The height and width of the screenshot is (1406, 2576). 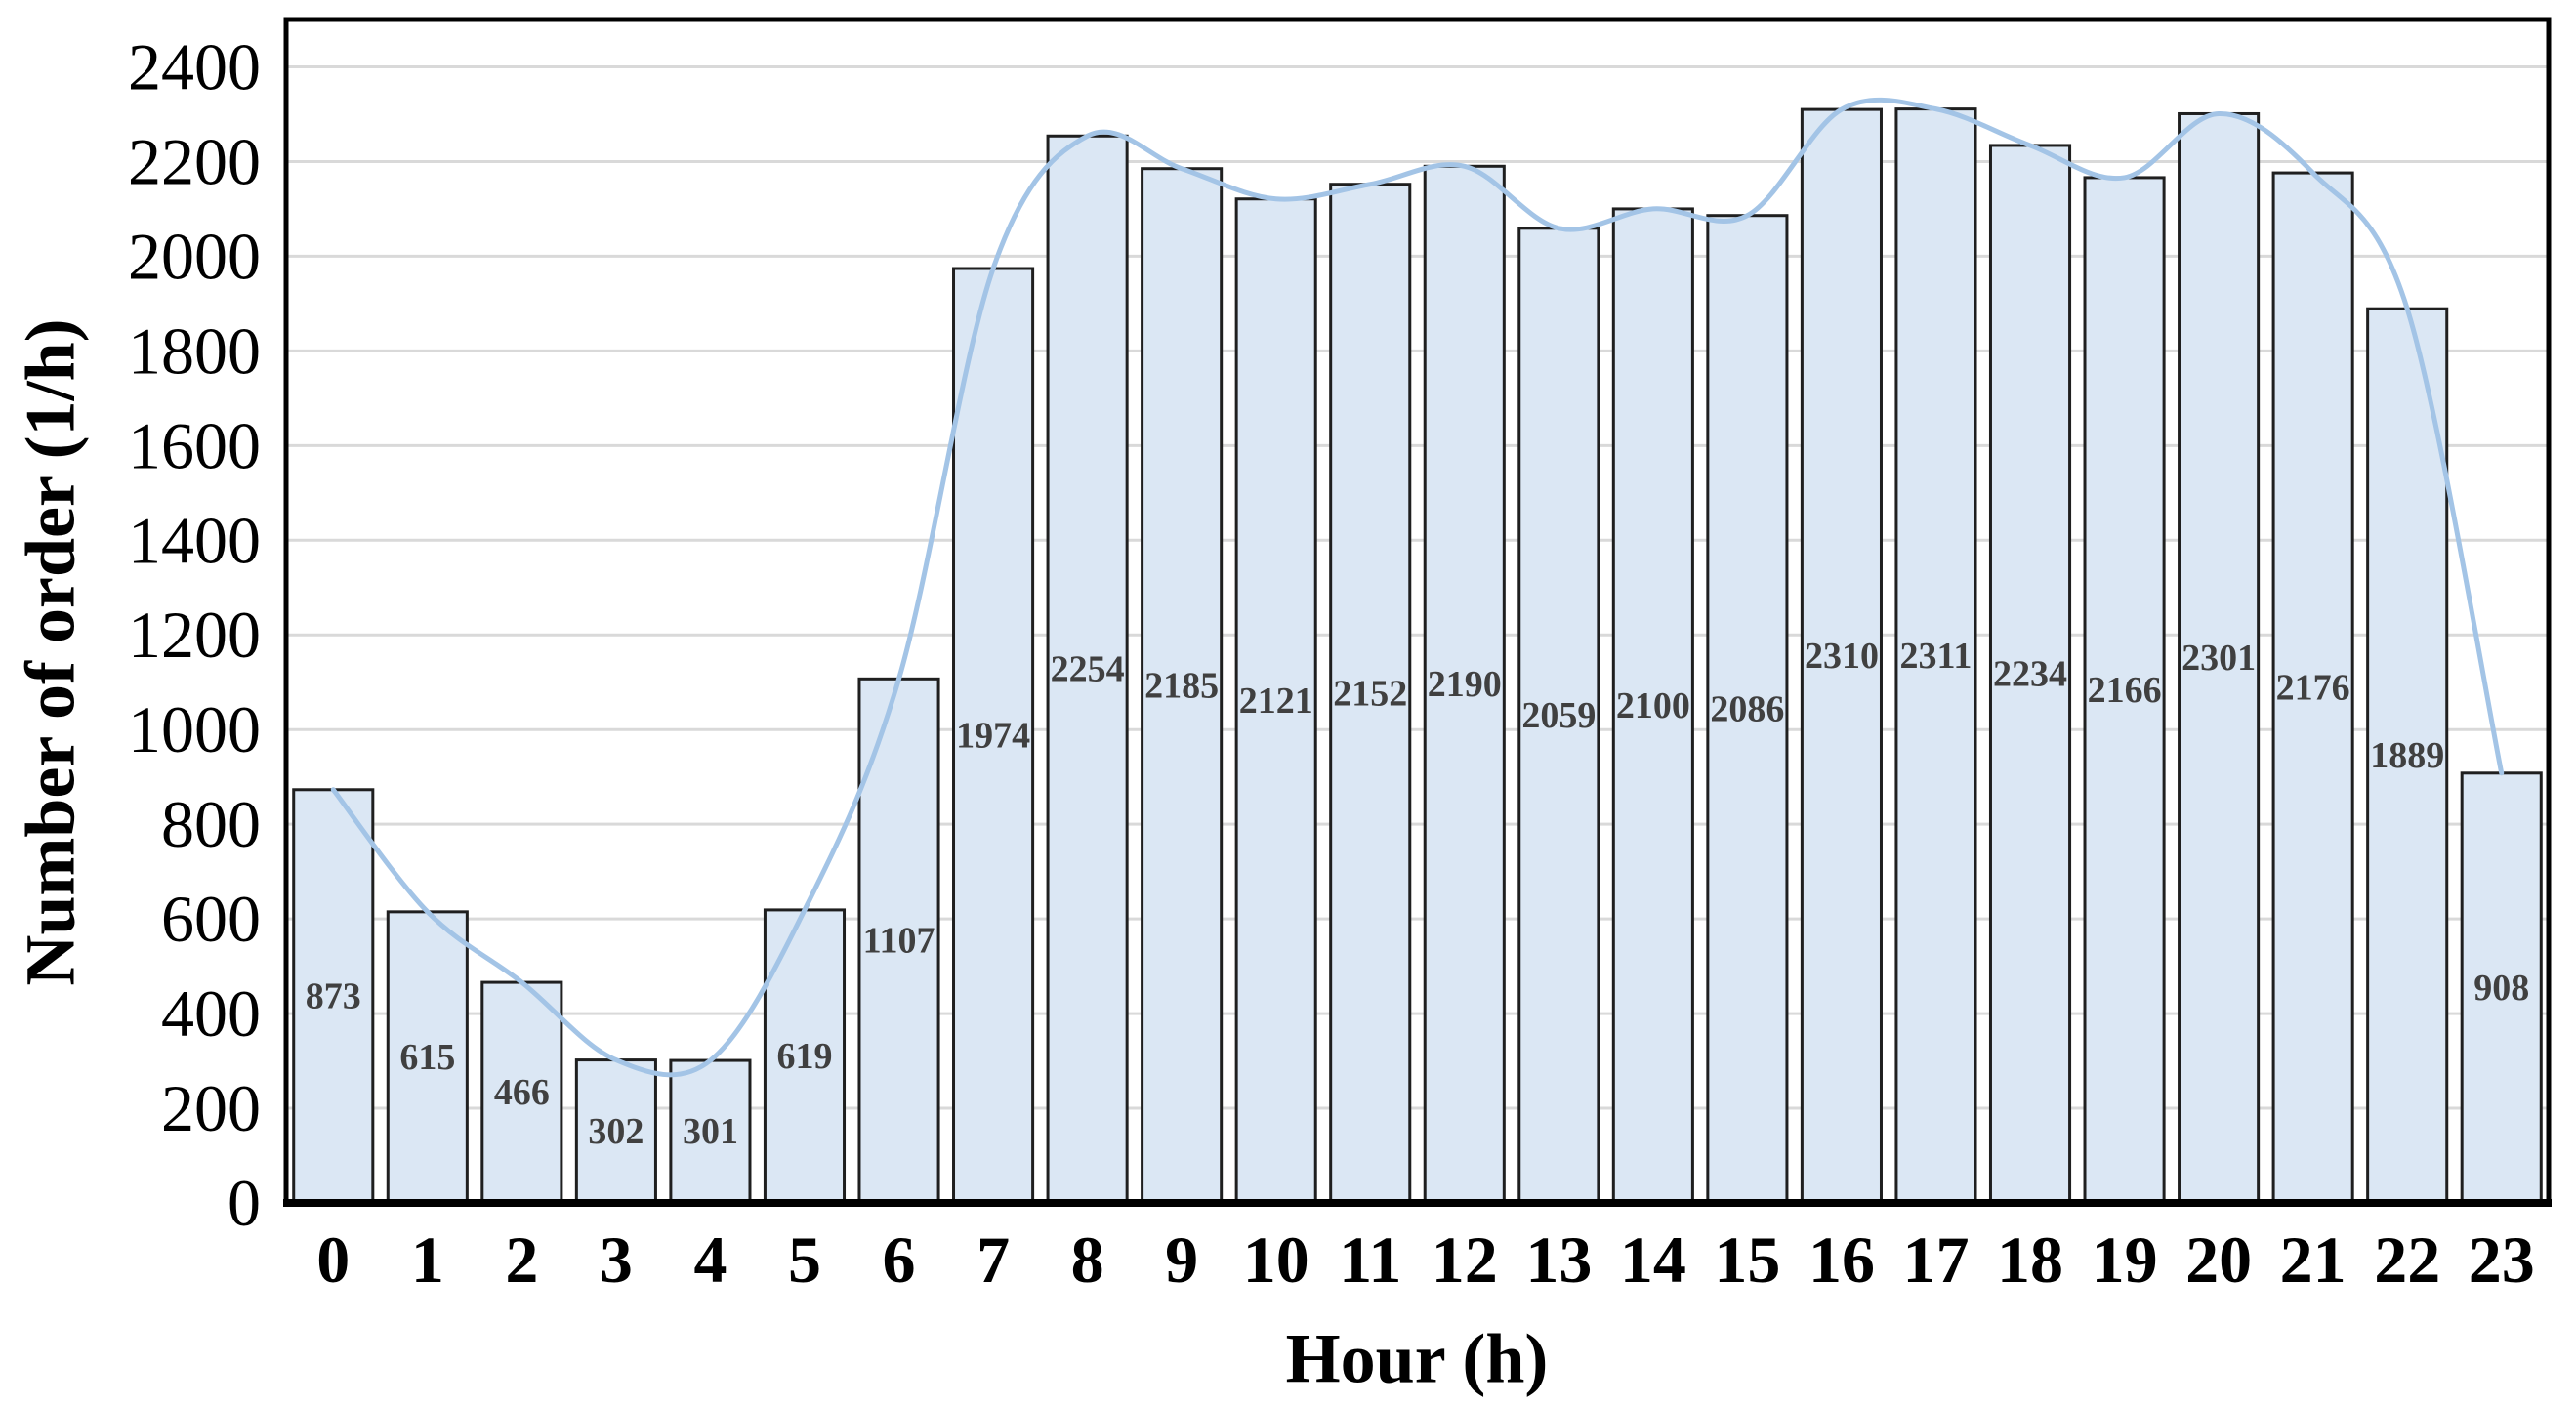 What do you see at coordinates (1088, 1260) in the screenshot?
I see `x-tick-label: 8` at bounding box center [1088, 1260].